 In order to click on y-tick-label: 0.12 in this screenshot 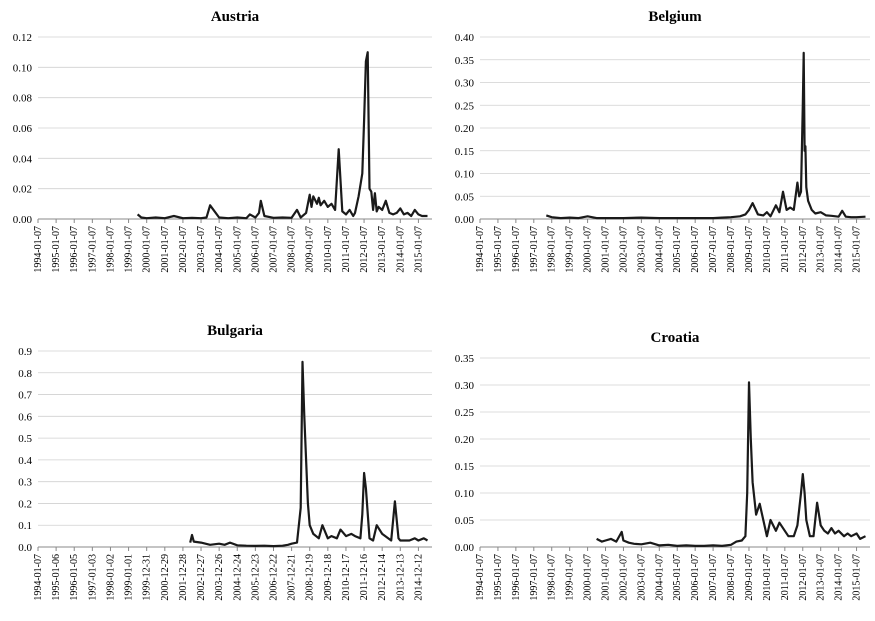, I will do `click(22, 38)`.